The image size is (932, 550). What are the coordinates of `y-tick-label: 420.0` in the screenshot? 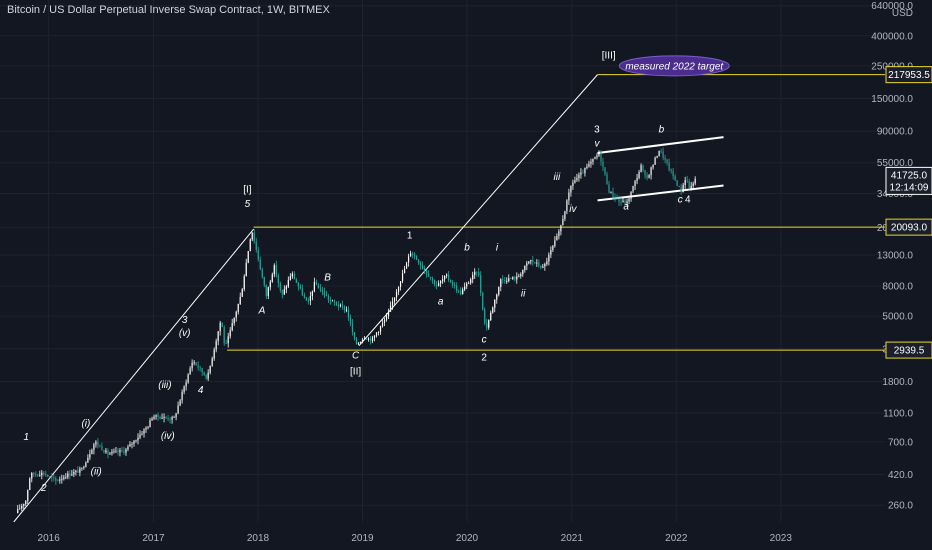 It's located at (900, 475).